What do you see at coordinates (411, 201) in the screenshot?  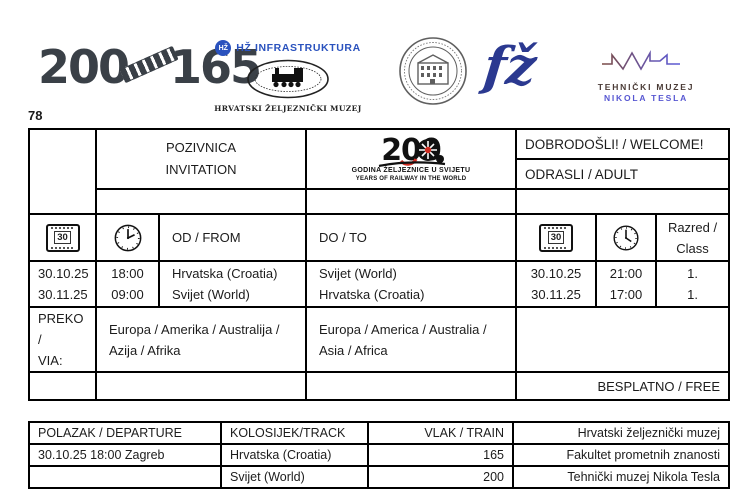 I see `cell-blank-mid-center` at bounding box center [411, 201].